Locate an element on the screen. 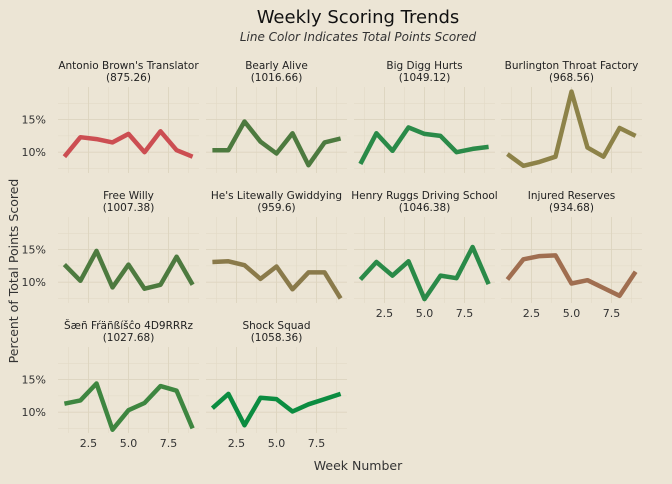 The image size is (672, 484). y-axis-label: Percent of Total Points Scored is located at coordinates (13, 271).